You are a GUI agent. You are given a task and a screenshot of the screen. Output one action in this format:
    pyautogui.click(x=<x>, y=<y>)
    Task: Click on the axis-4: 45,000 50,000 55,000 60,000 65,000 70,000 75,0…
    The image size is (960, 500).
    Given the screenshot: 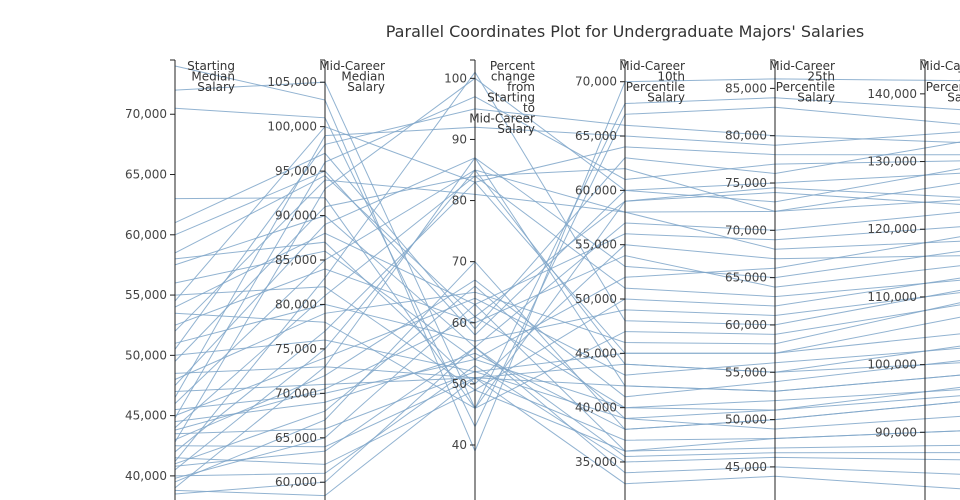 What is the action you would take?
    pyautogui.click(x=780, y=279)
    